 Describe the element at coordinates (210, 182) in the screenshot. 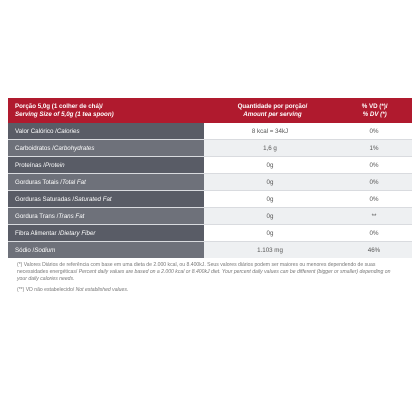

I see `table-row: Gorduras Totais / Total Fat 0g 0%` at that location.